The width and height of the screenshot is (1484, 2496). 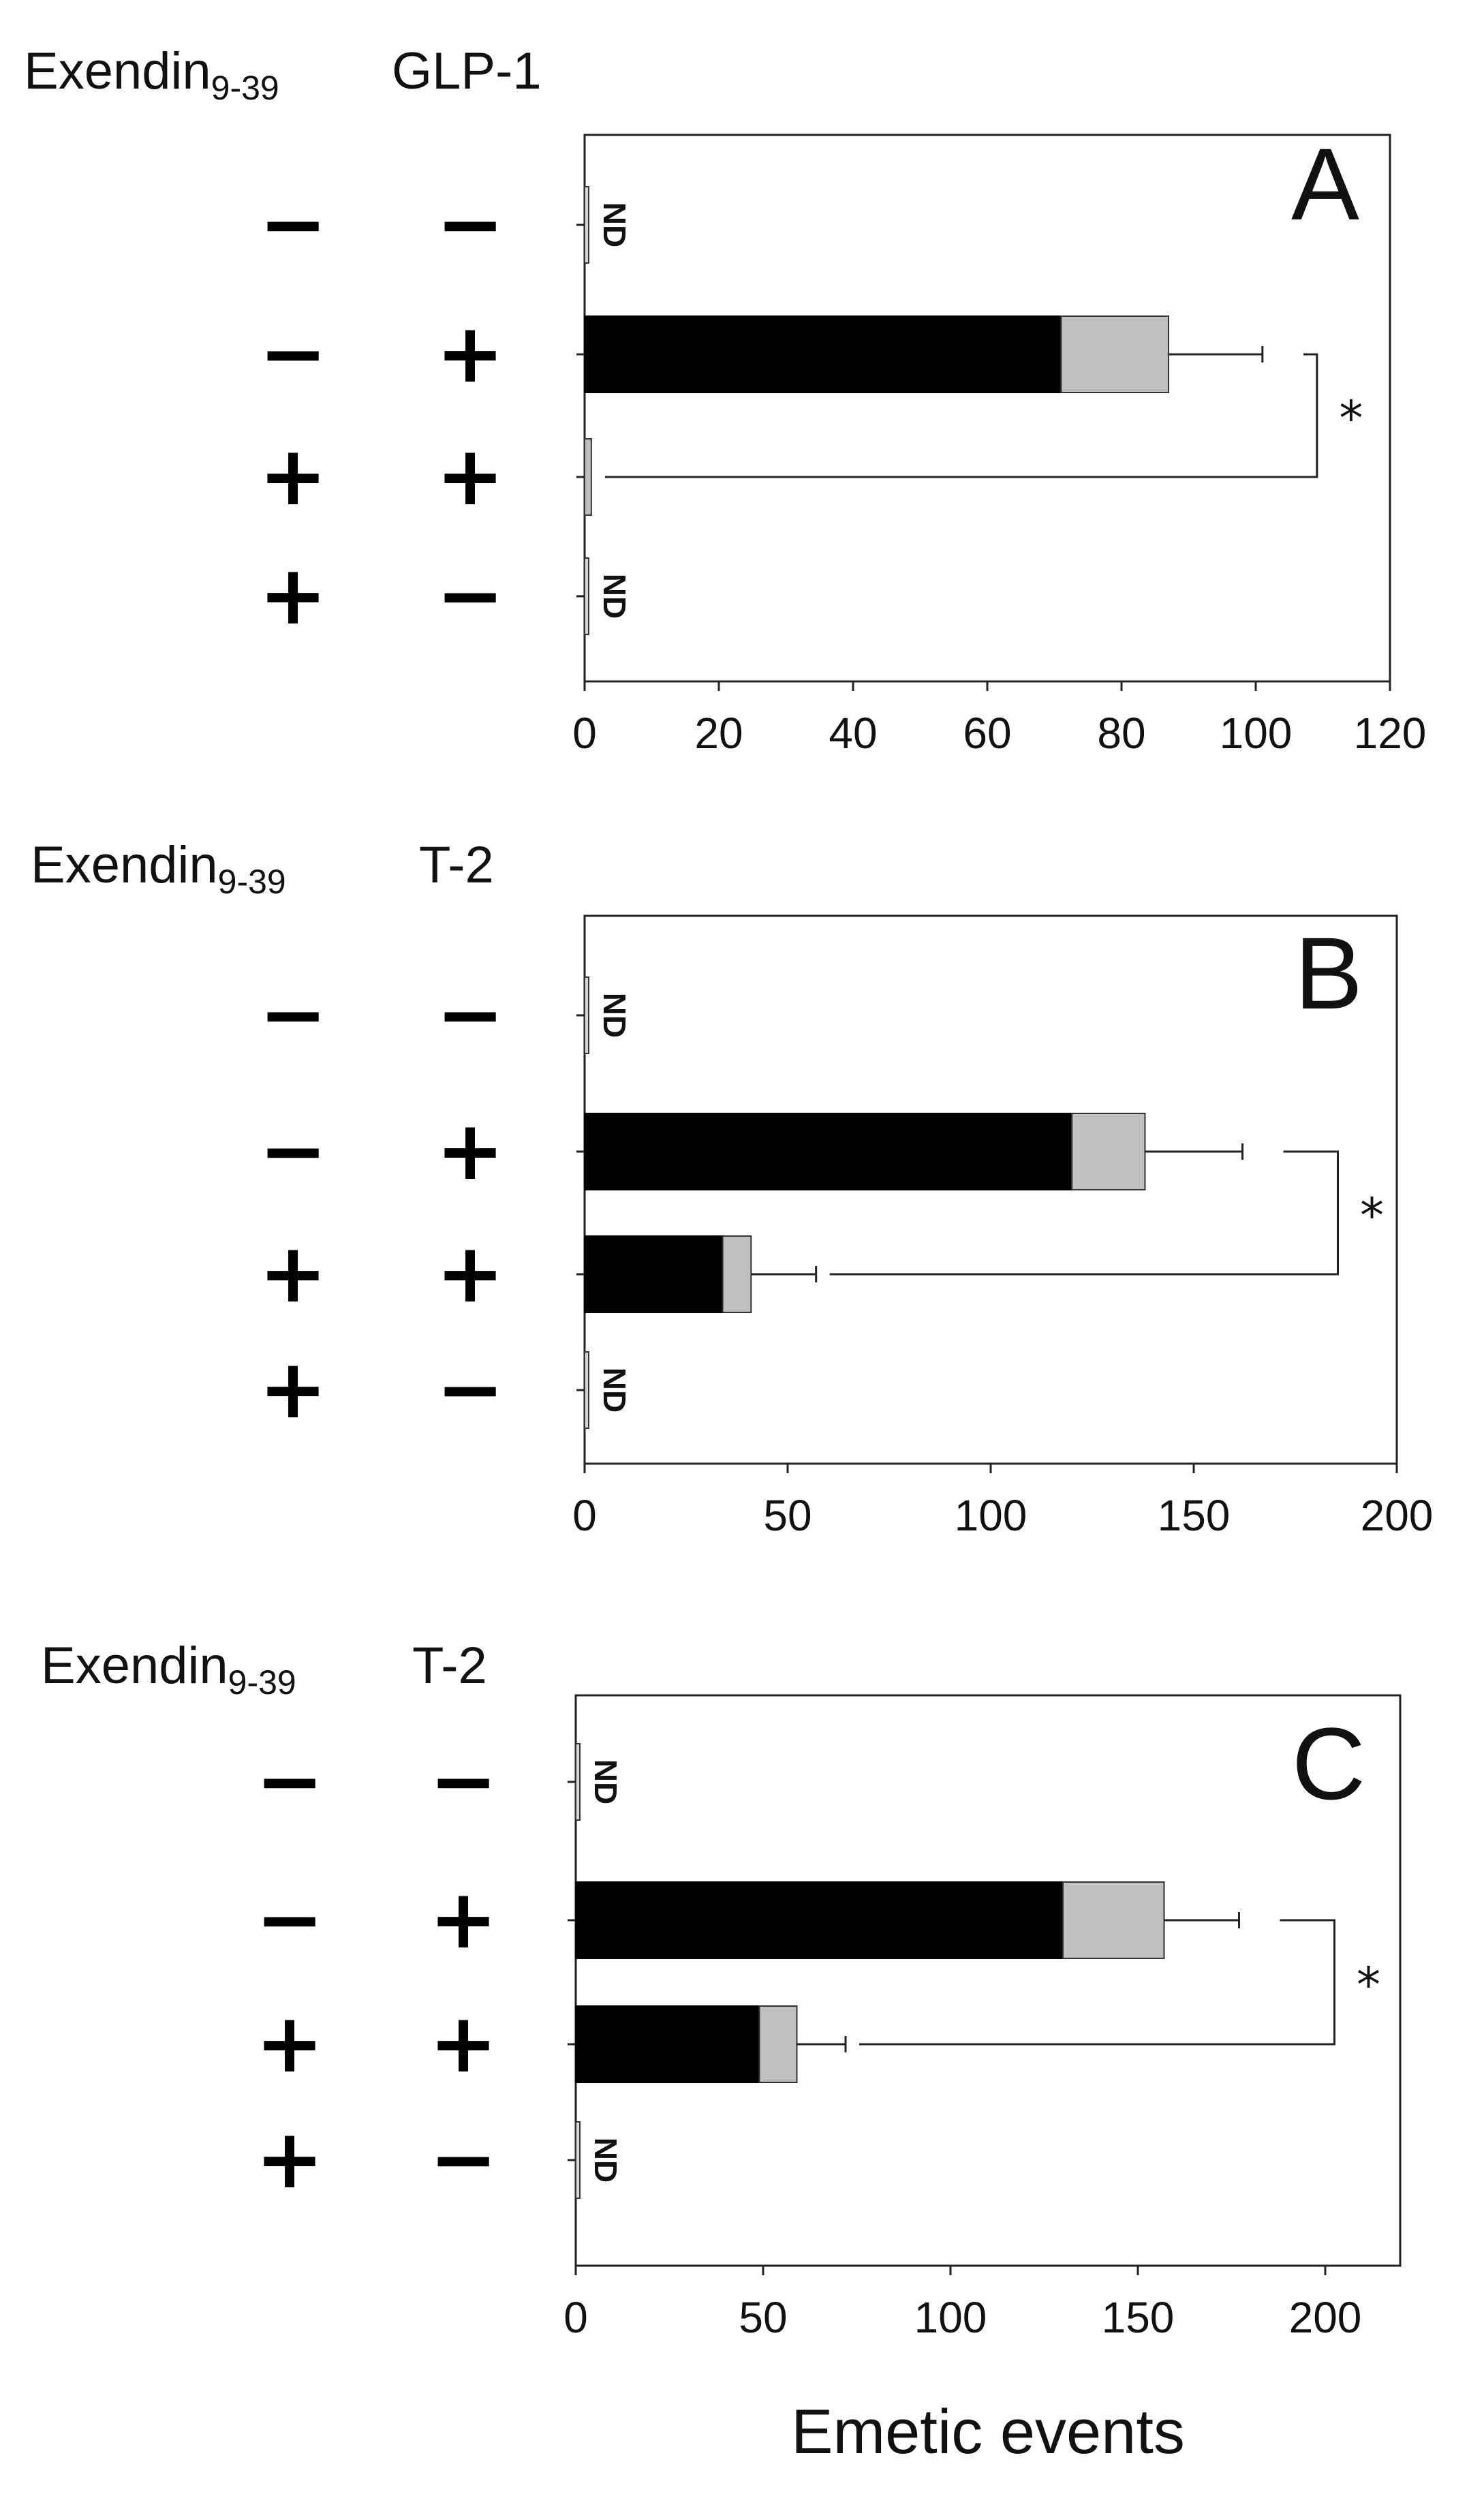 I want to click on x-tick-label: 40, so click(x=853, y=733).